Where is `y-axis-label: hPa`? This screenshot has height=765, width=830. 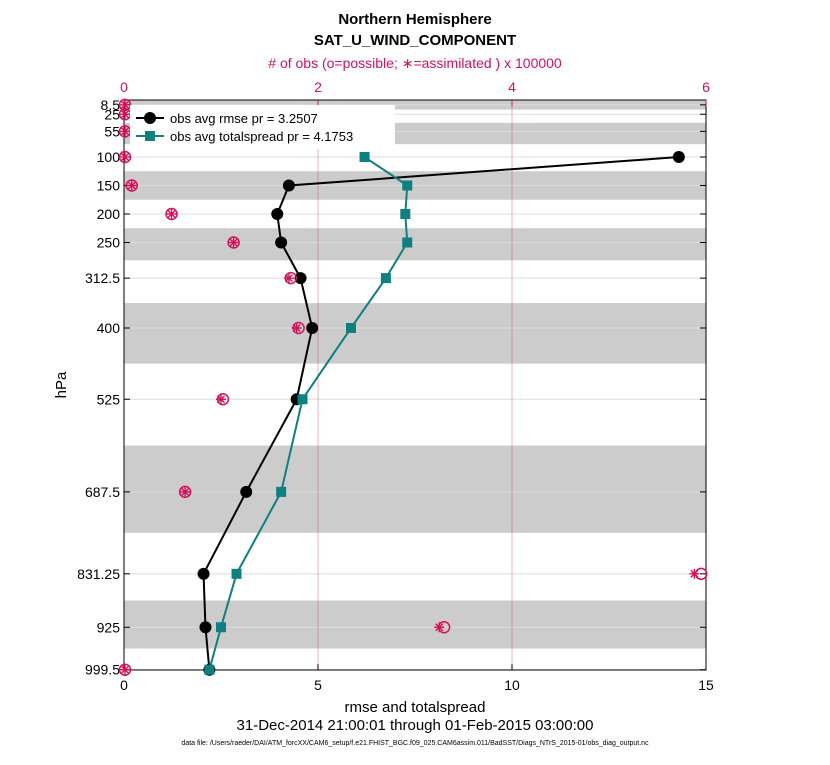
y-axis-label: hPa is located at coordinates (61, 384).